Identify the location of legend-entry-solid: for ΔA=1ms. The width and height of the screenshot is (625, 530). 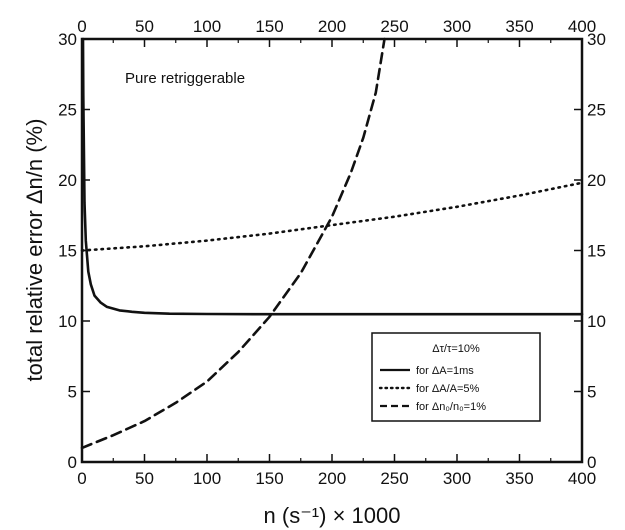
(445, 371).